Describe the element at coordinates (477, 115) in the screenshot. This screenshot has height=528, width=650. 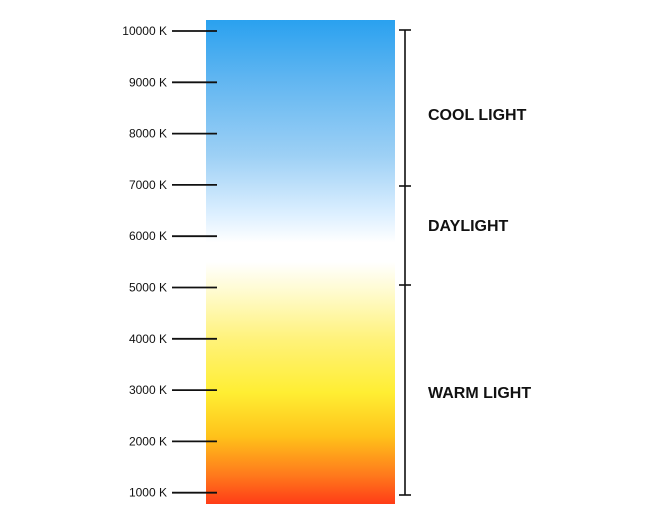
I see `cool-light-label: COOL LIGHT` at that location.